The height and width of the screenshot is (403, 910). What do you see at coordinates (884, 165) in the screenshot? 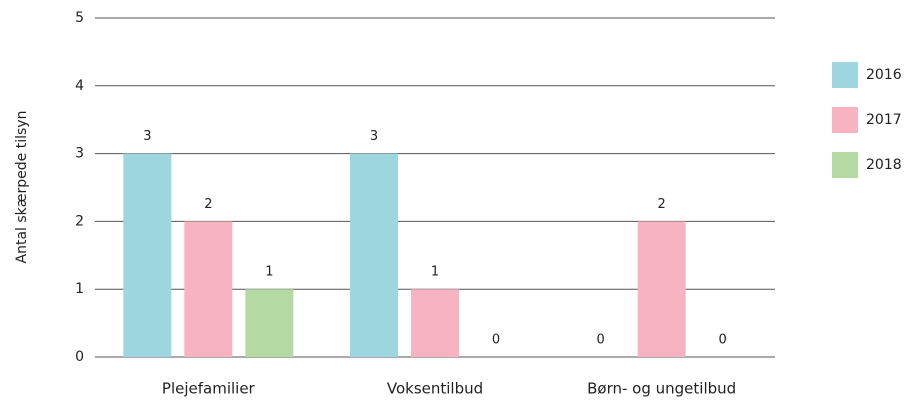
I see `legend-label: 2018` at bounding box center [884, 165].